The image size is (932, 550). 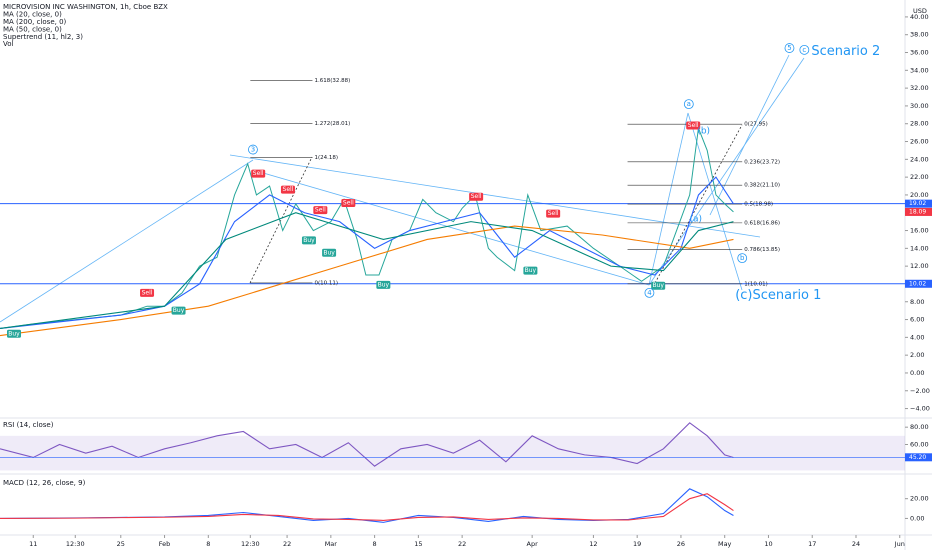 I want to click on wave-label: a, so click(x=689, y=104).